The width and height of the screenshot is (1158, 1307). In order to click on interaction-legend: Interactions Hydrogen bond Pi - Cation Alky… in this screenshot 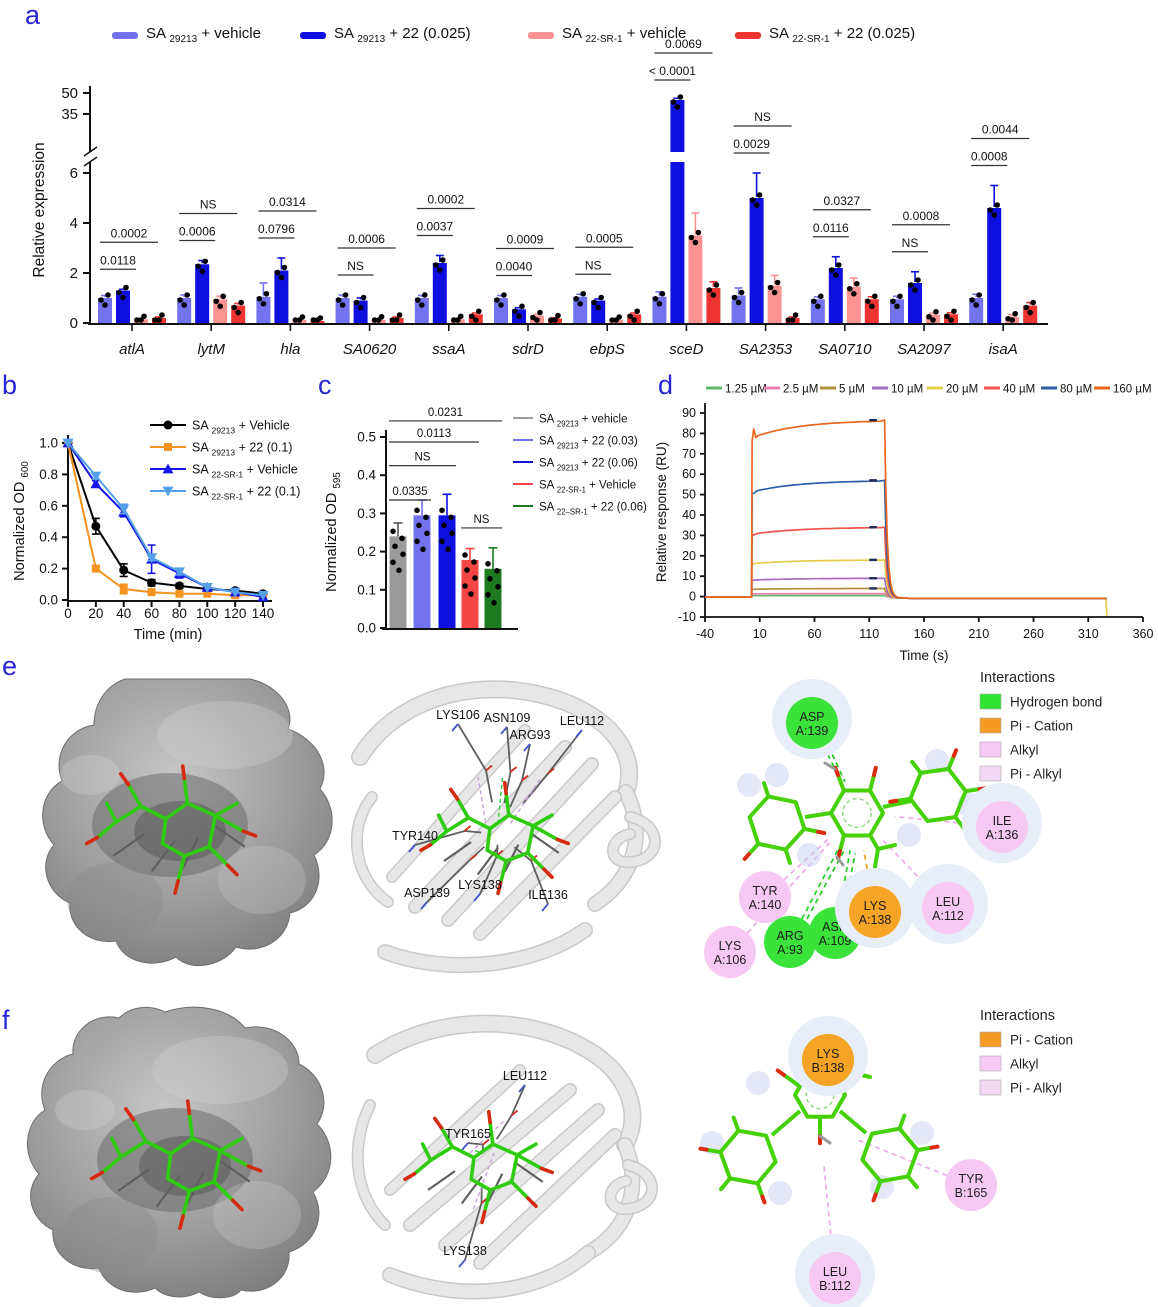, I will do `click(1040, 726)`.